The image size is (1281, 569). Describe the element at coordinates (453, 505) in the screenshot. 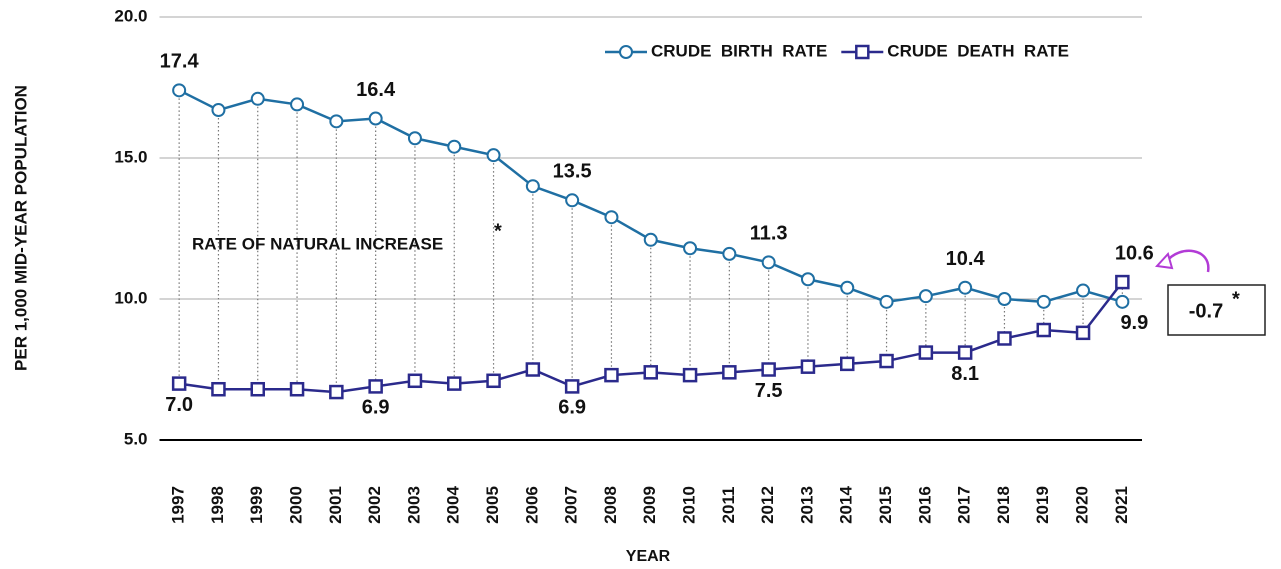

I see `x-tick-label: 2004` at that location.